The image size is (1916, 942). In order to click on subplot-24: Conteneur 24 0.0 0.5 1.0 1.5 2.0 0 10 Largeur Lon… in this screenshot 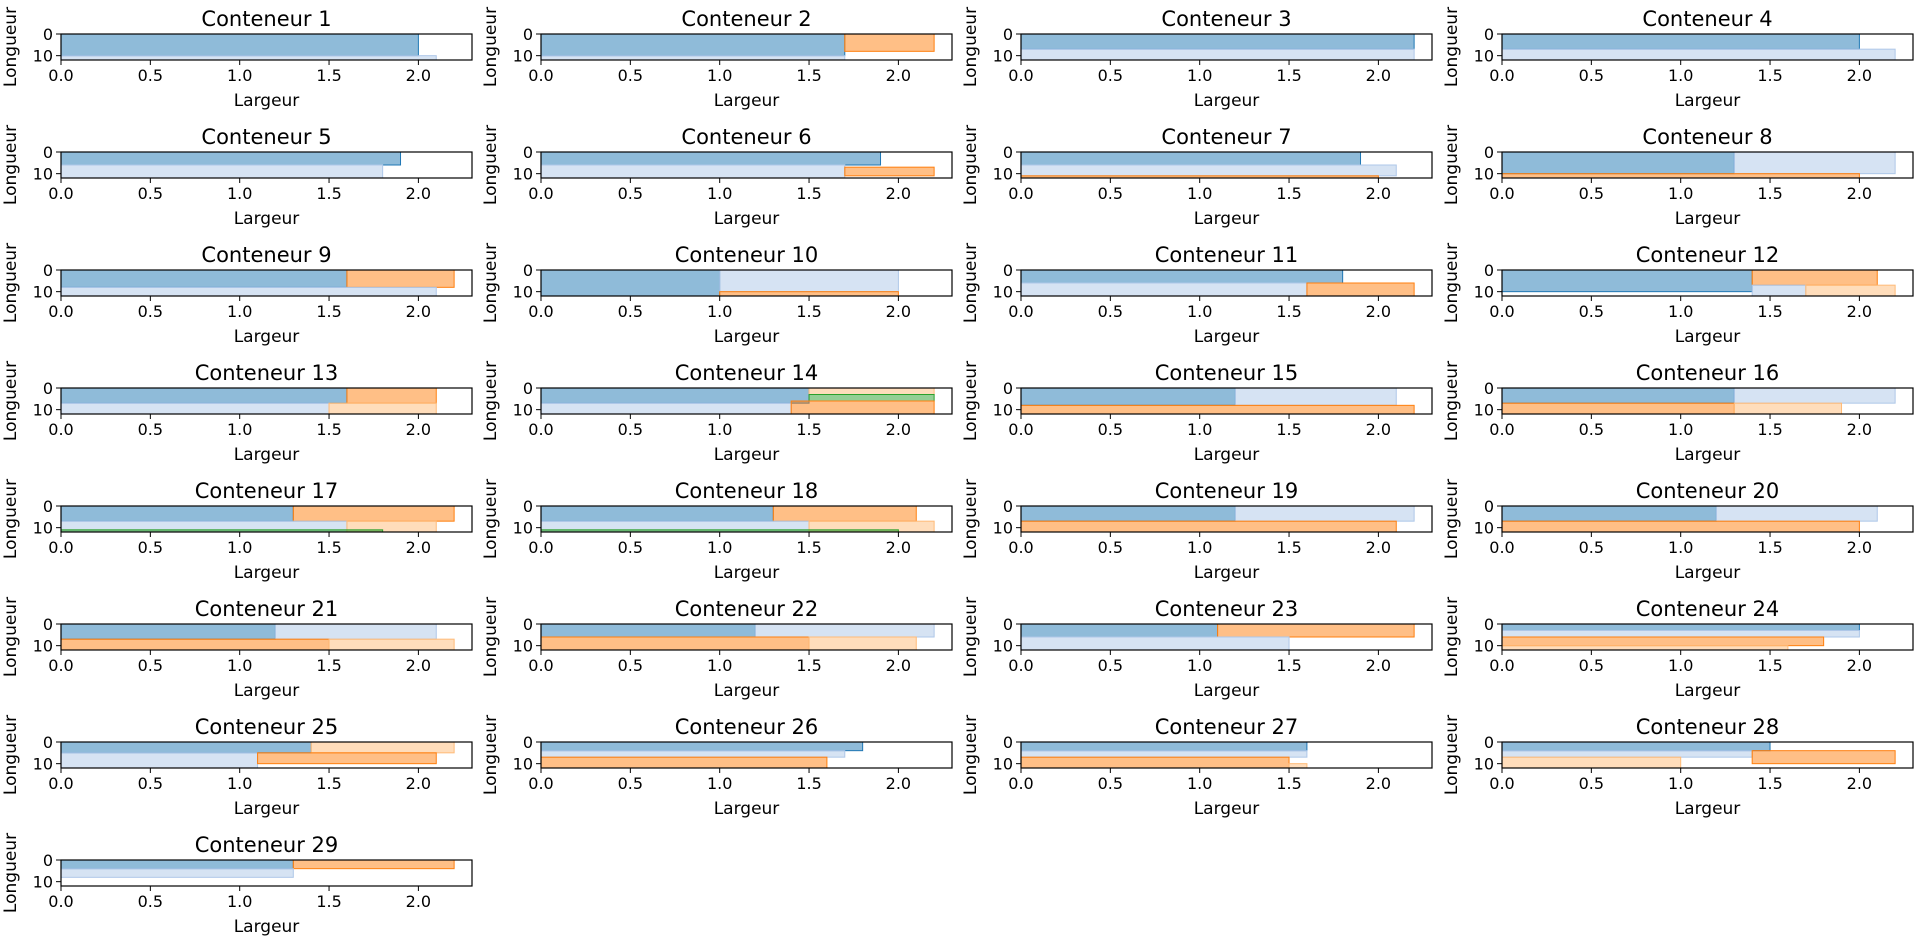, I will do `click(1678, 649)`.